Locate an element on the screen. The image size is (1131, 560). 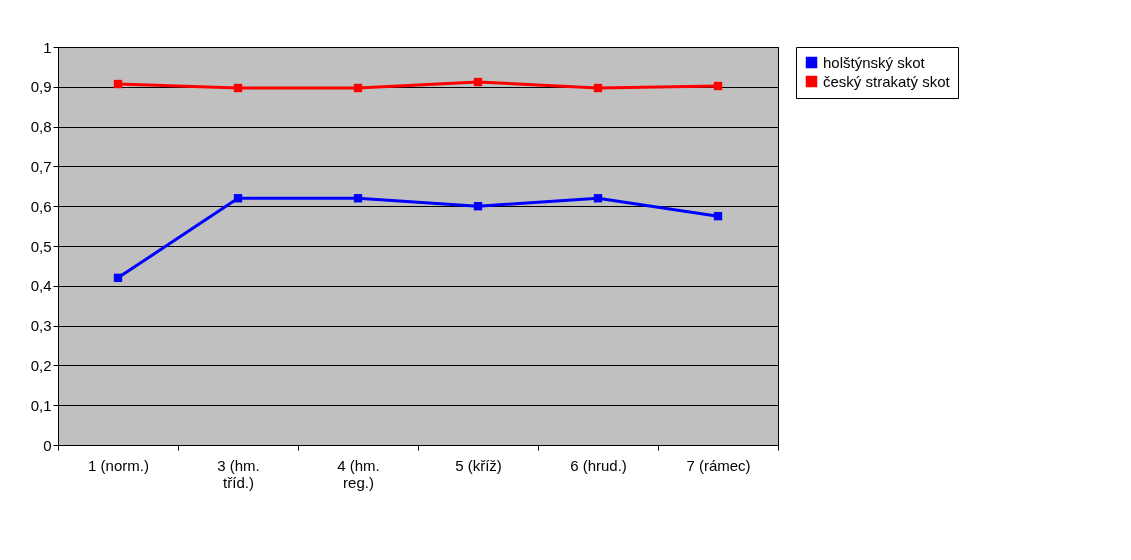
y-tick-label: 0,7 is located at coordinates (41, 166).